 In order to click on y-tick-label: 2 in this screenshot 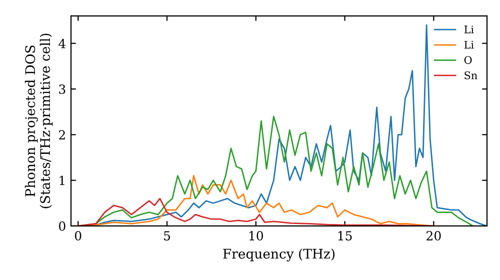, I will do `click(62, 135)`.